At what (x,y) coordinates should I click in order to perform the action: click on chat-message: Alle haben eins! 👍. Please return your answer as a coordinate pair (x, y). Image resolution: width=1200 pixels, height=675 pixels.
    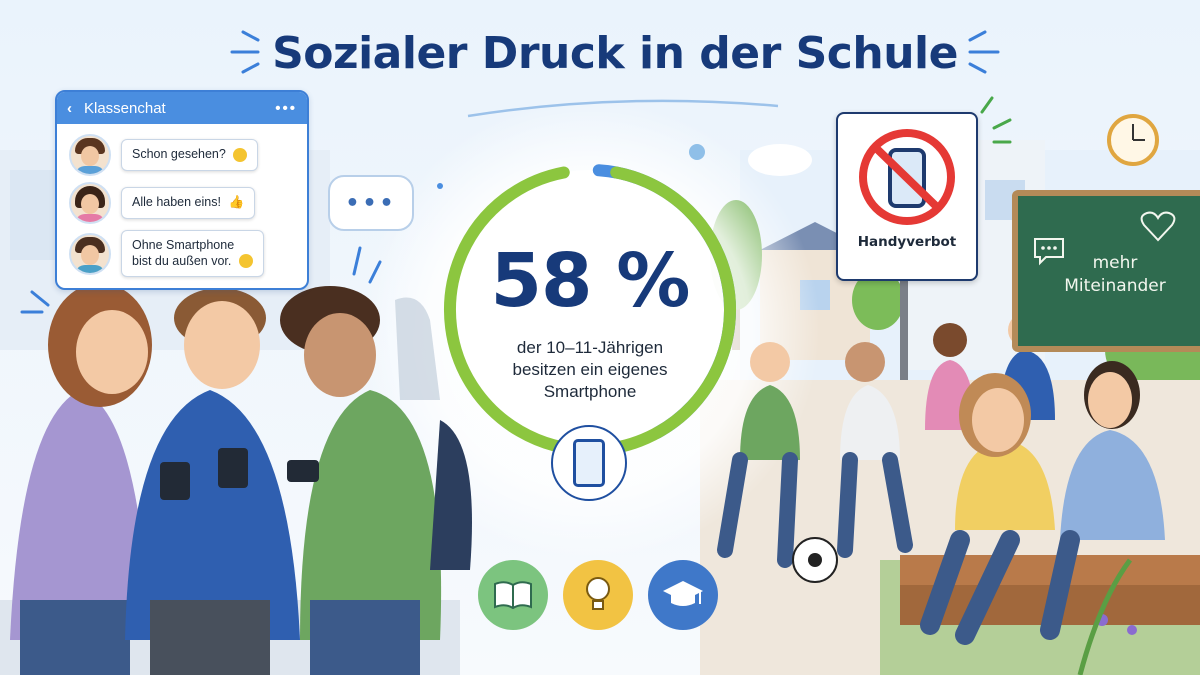
    Looking at the image, I should click on (162, 203).